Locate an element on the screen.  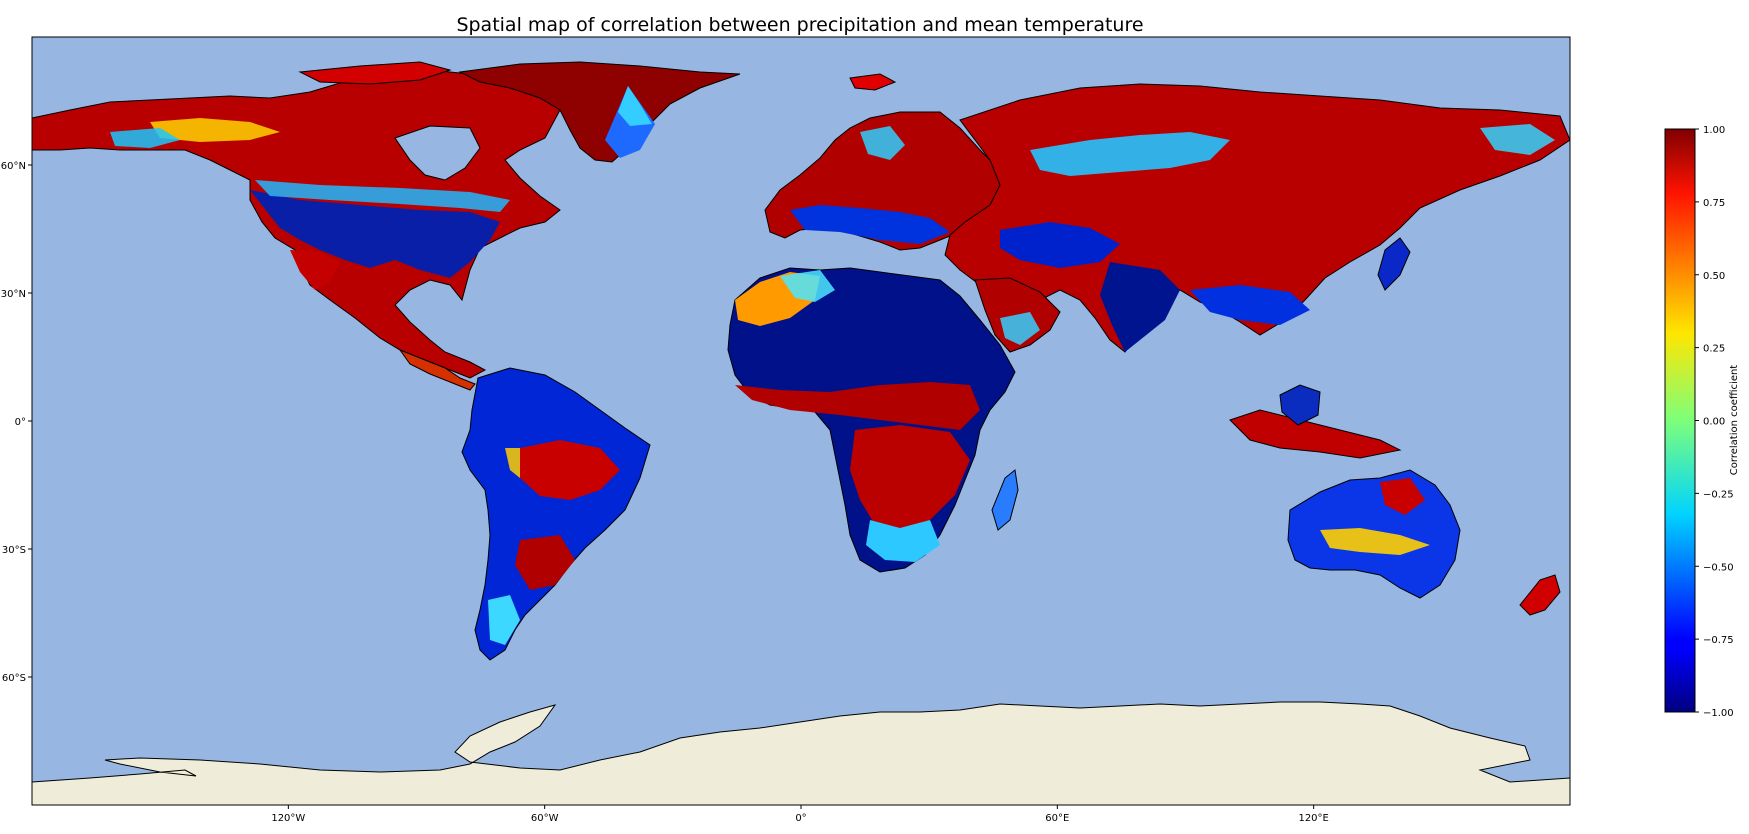
colorbar-tick-label: −0.75 is located at coordinates (1718, 640).